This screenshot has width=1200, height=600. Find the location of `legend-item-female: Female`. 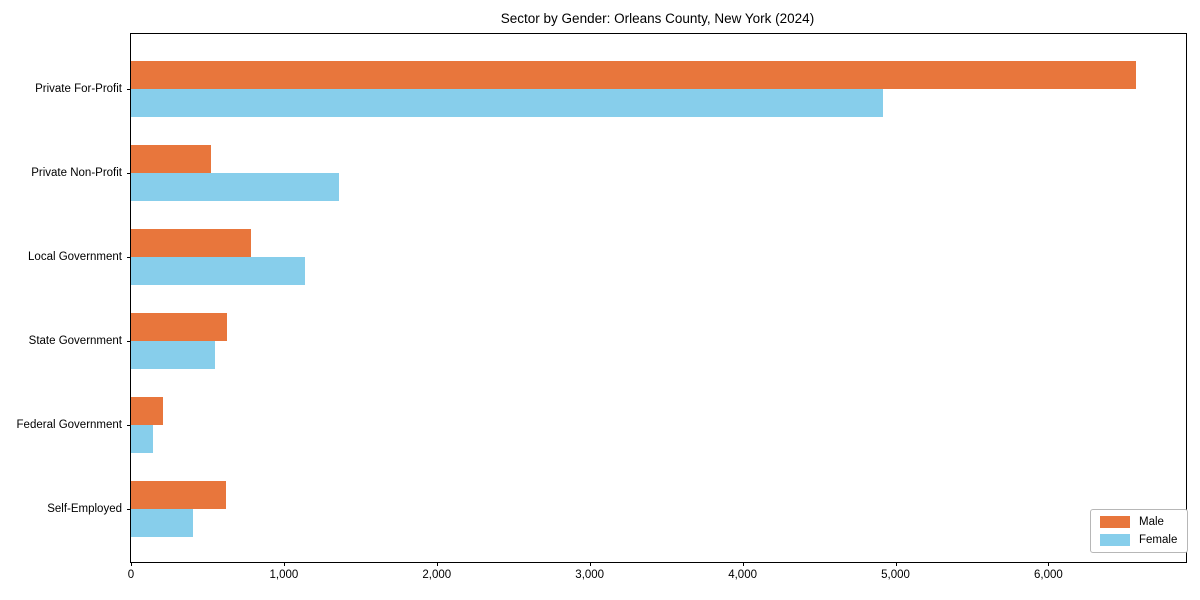

legend-item-female: Female is located at coordinates (1138, 540).